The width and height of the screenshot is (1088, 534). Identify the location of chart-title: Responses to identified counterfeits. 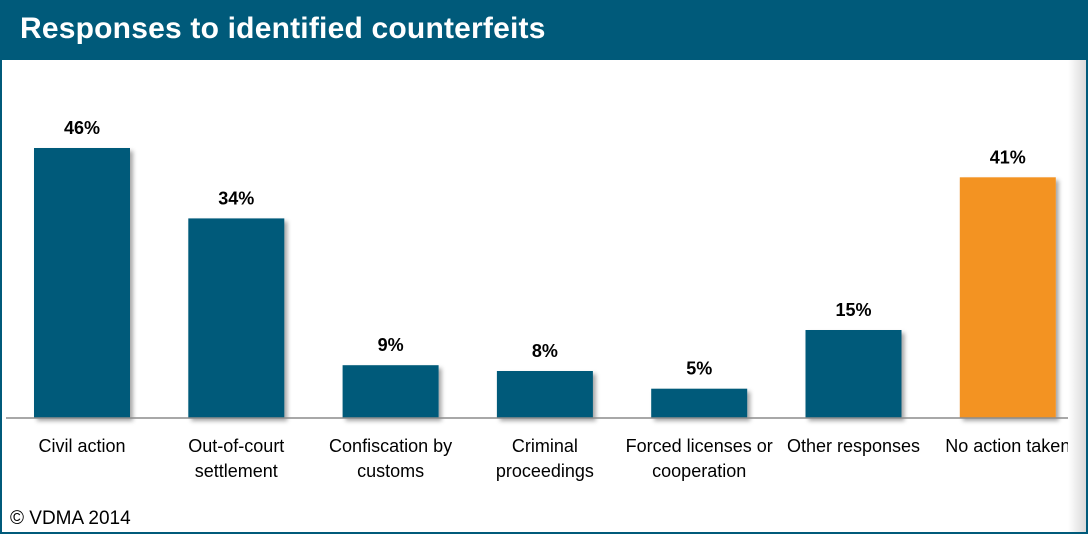
(283, 28).